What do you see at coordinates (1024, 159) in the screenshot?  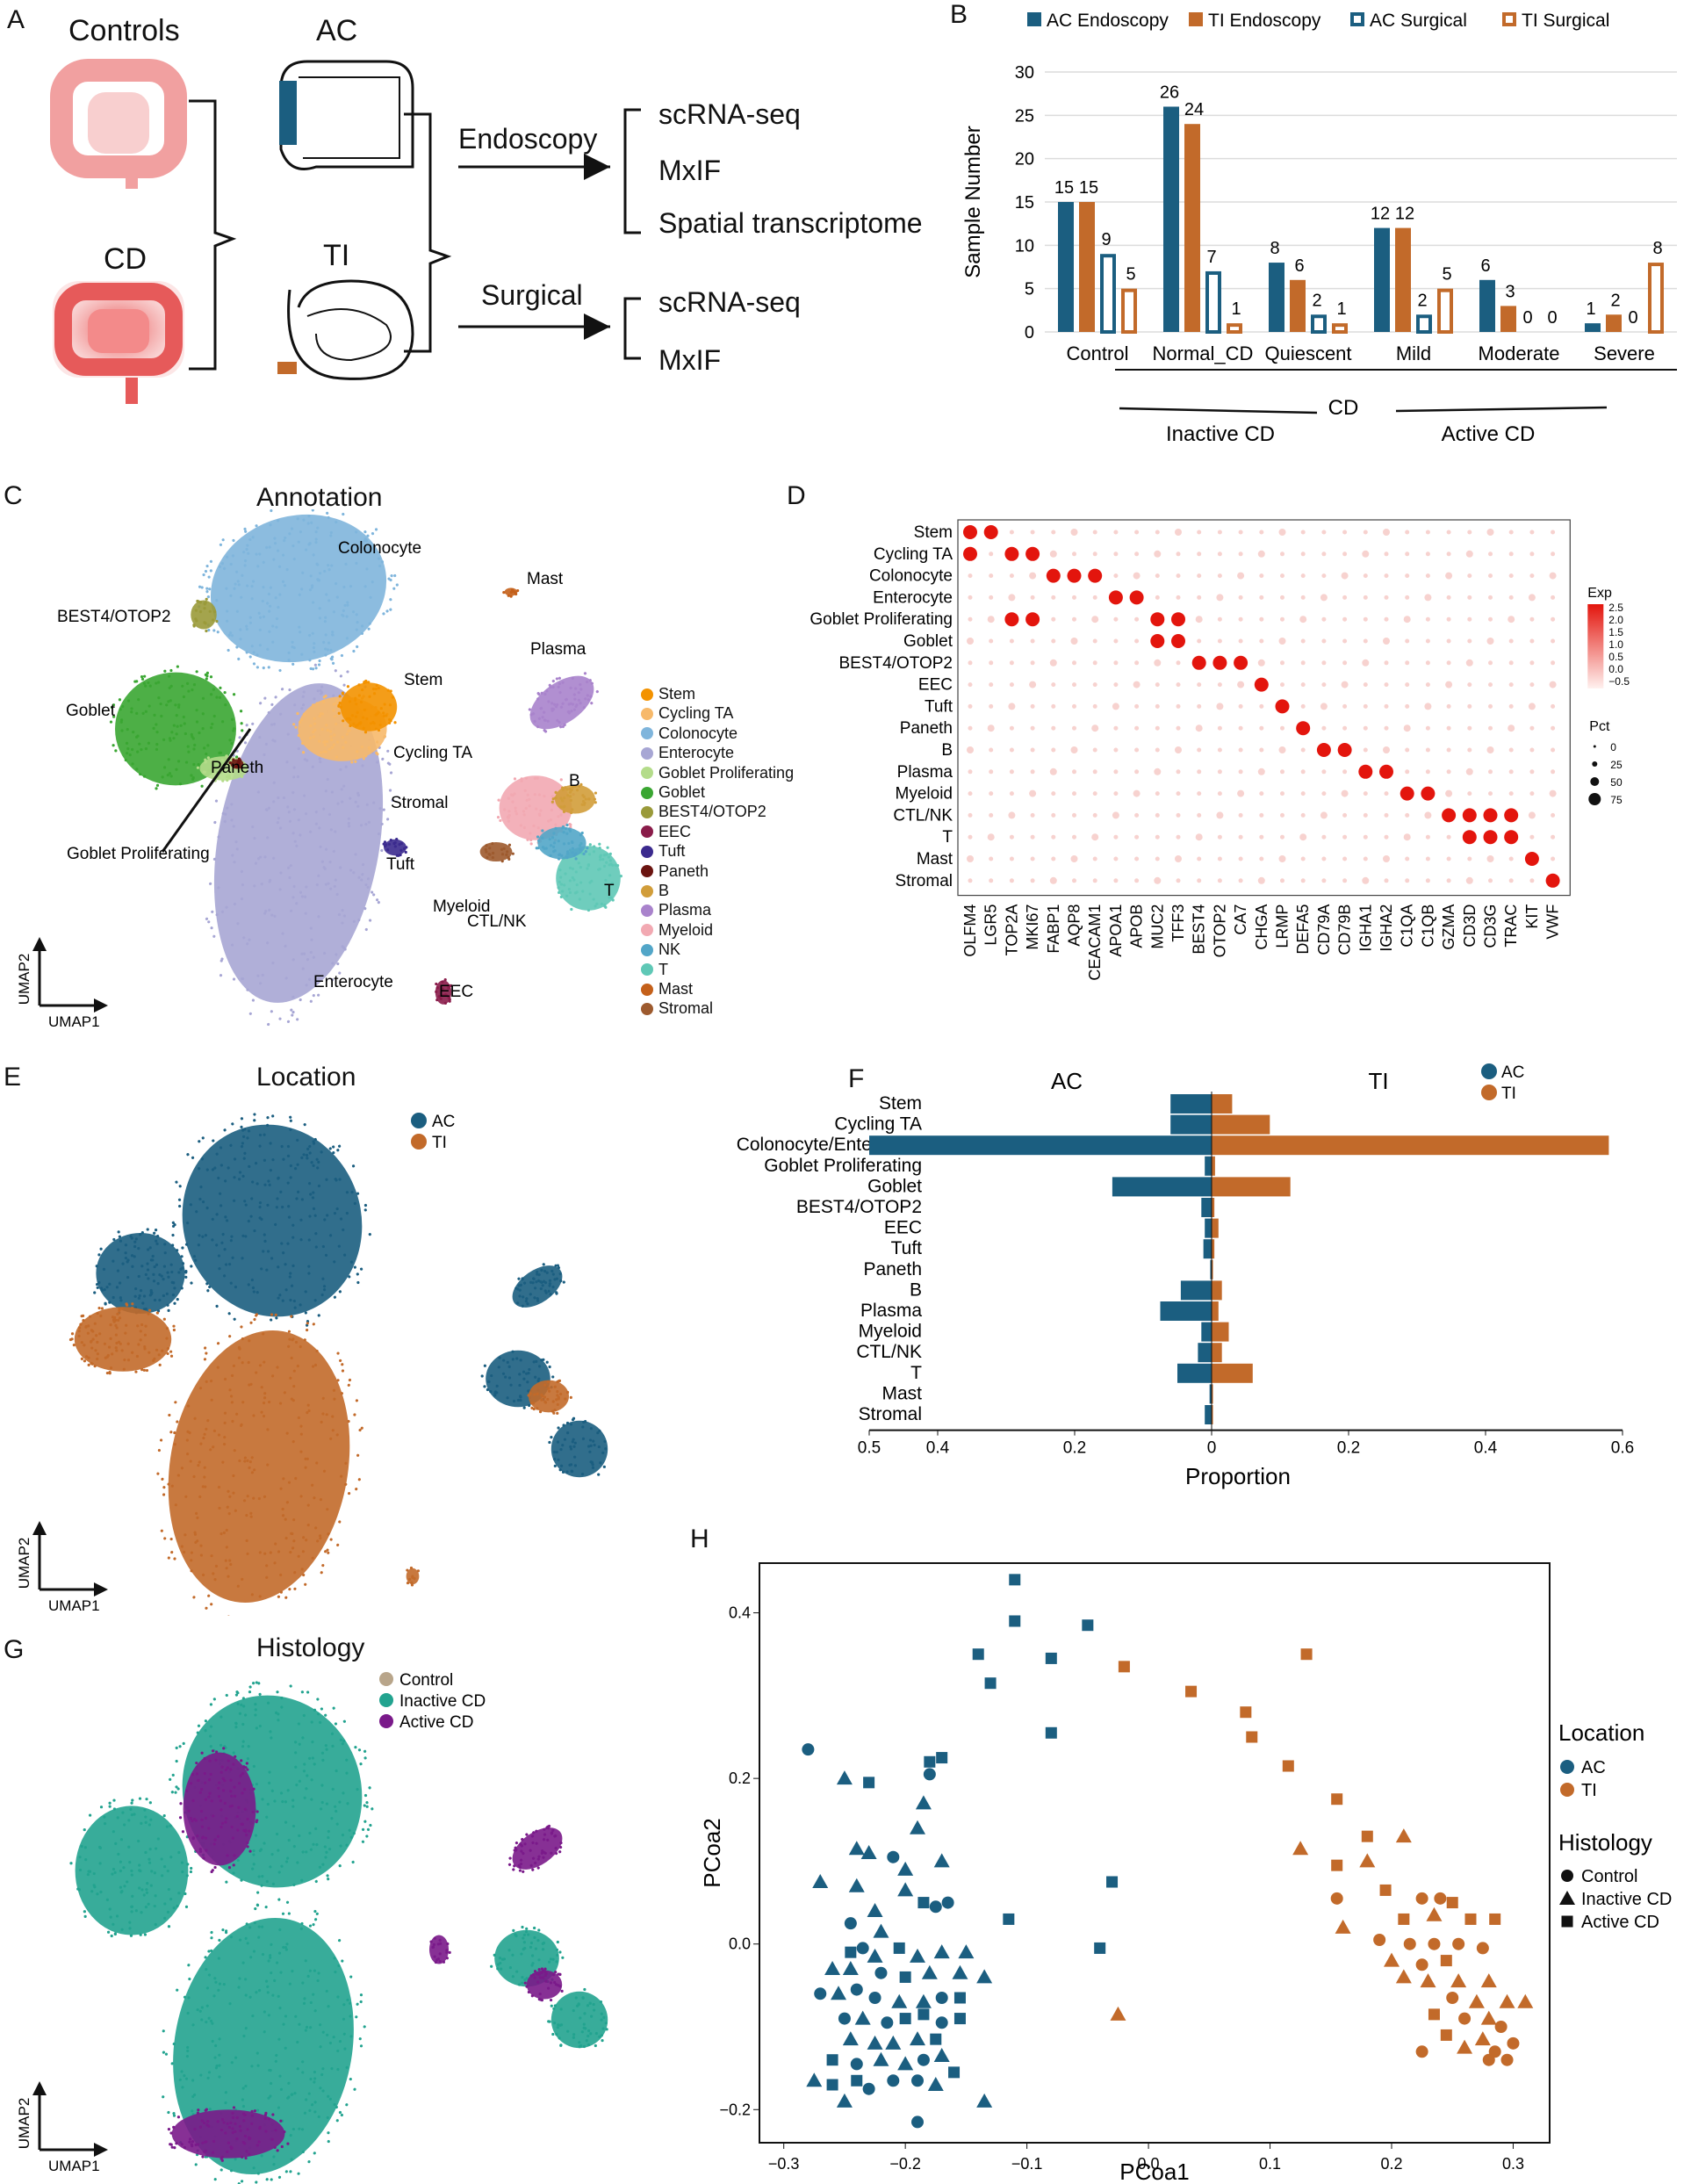 I see `y-tick-label: 20` at bounding box center [1024, 159].